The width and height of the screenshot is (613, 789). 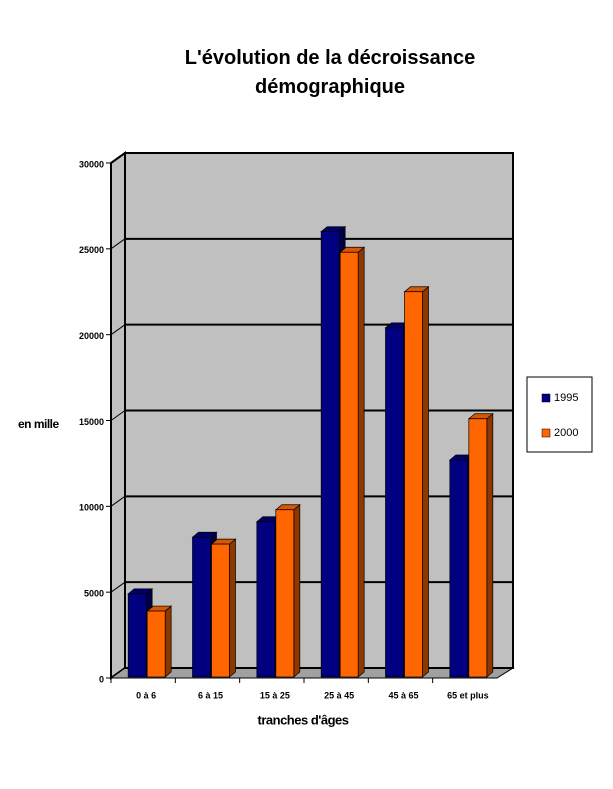 What do you see at coordinates (146, 695) in the screenshot?
I see `x-tick-label: 0 à 6` at bounding box center [146, 695].